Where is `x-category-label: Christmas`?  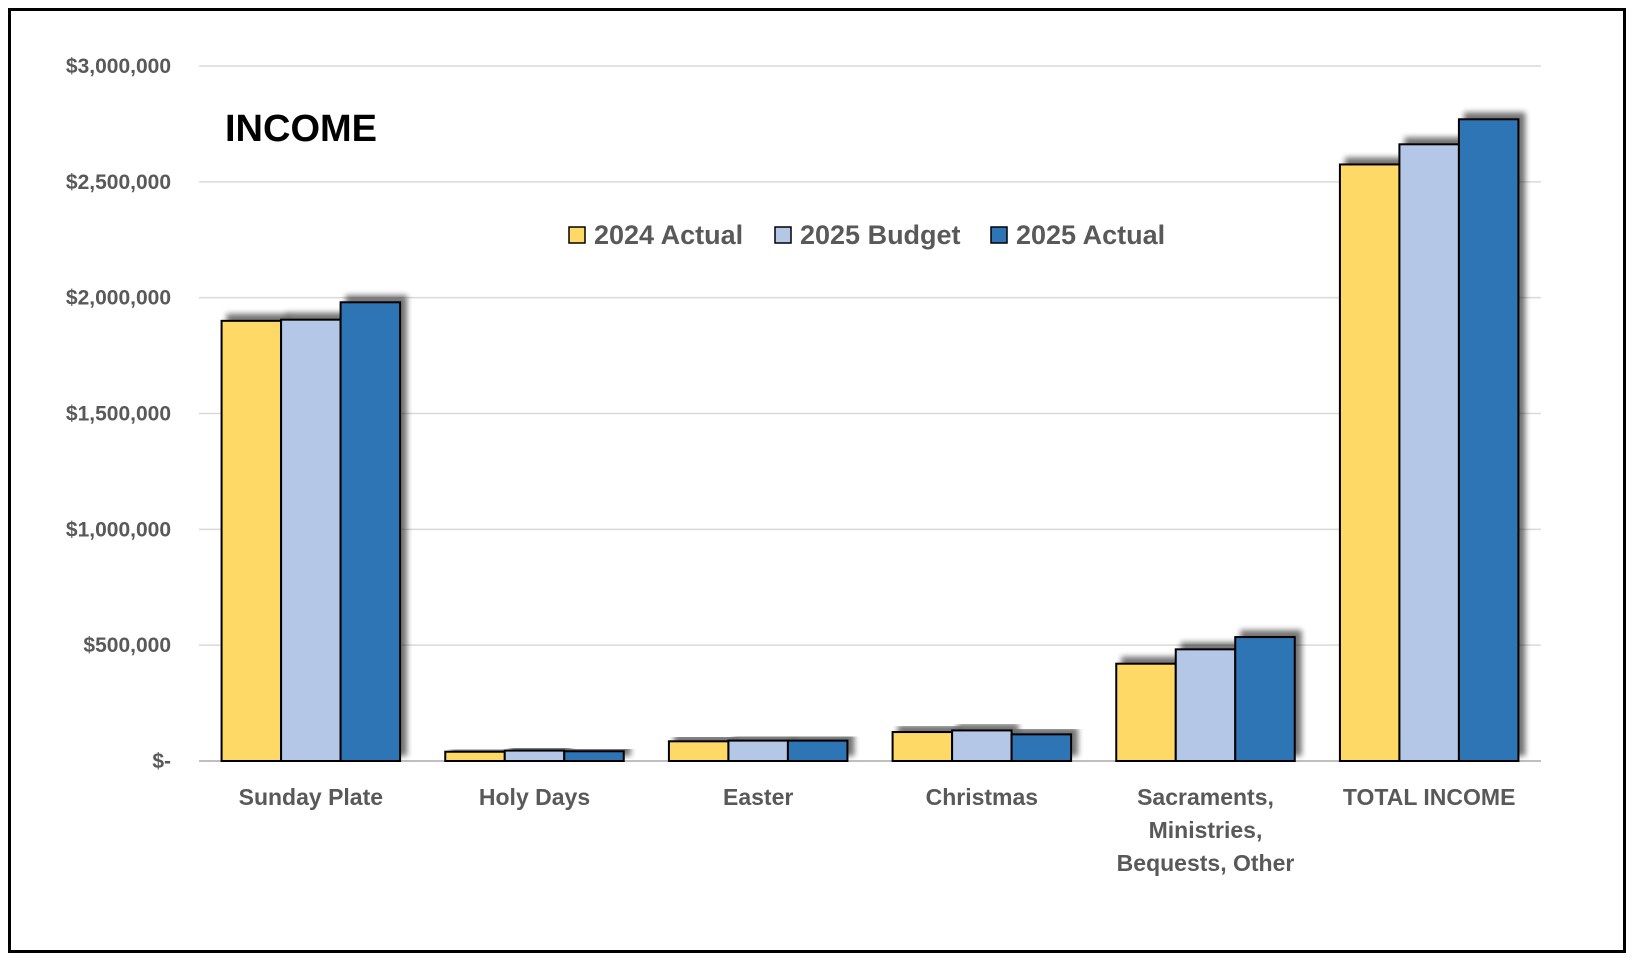 x-category-label: Christmas is located at coordinates (982, 797).